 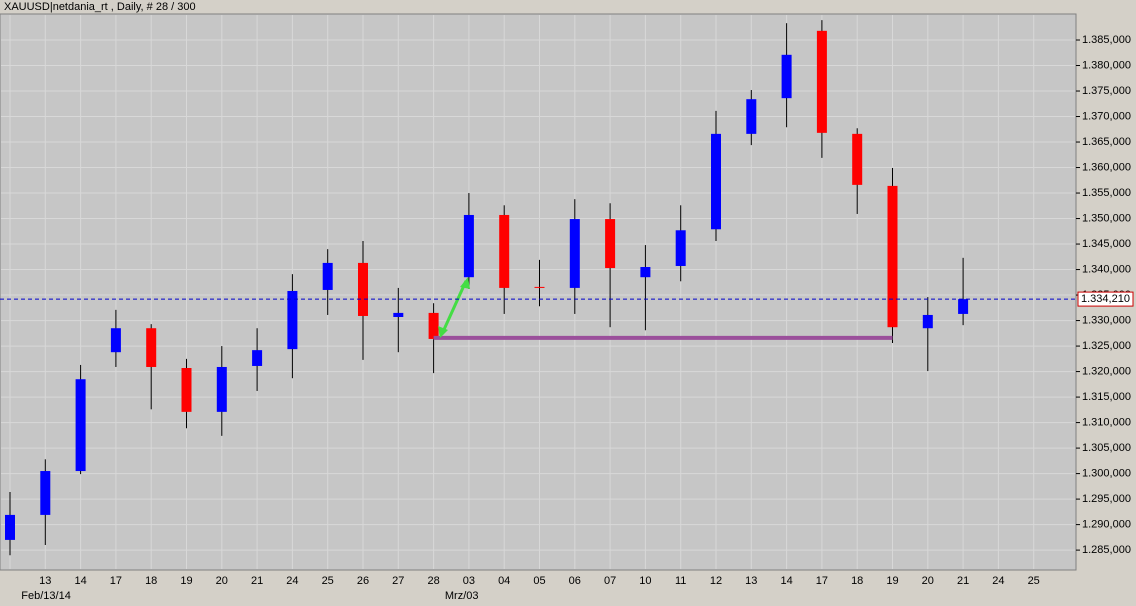 What do you see at coordinates (716, 581) in the screenshot?
I see `x-tick-label: 12` at bounding box center [716, 581].